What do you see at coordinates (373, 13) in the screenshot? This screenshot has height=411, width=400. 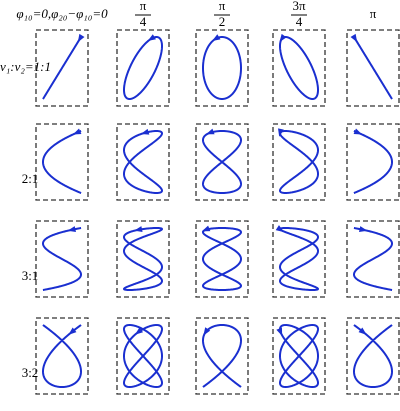 I see `column-header: π` at bounding box center [373, 13].